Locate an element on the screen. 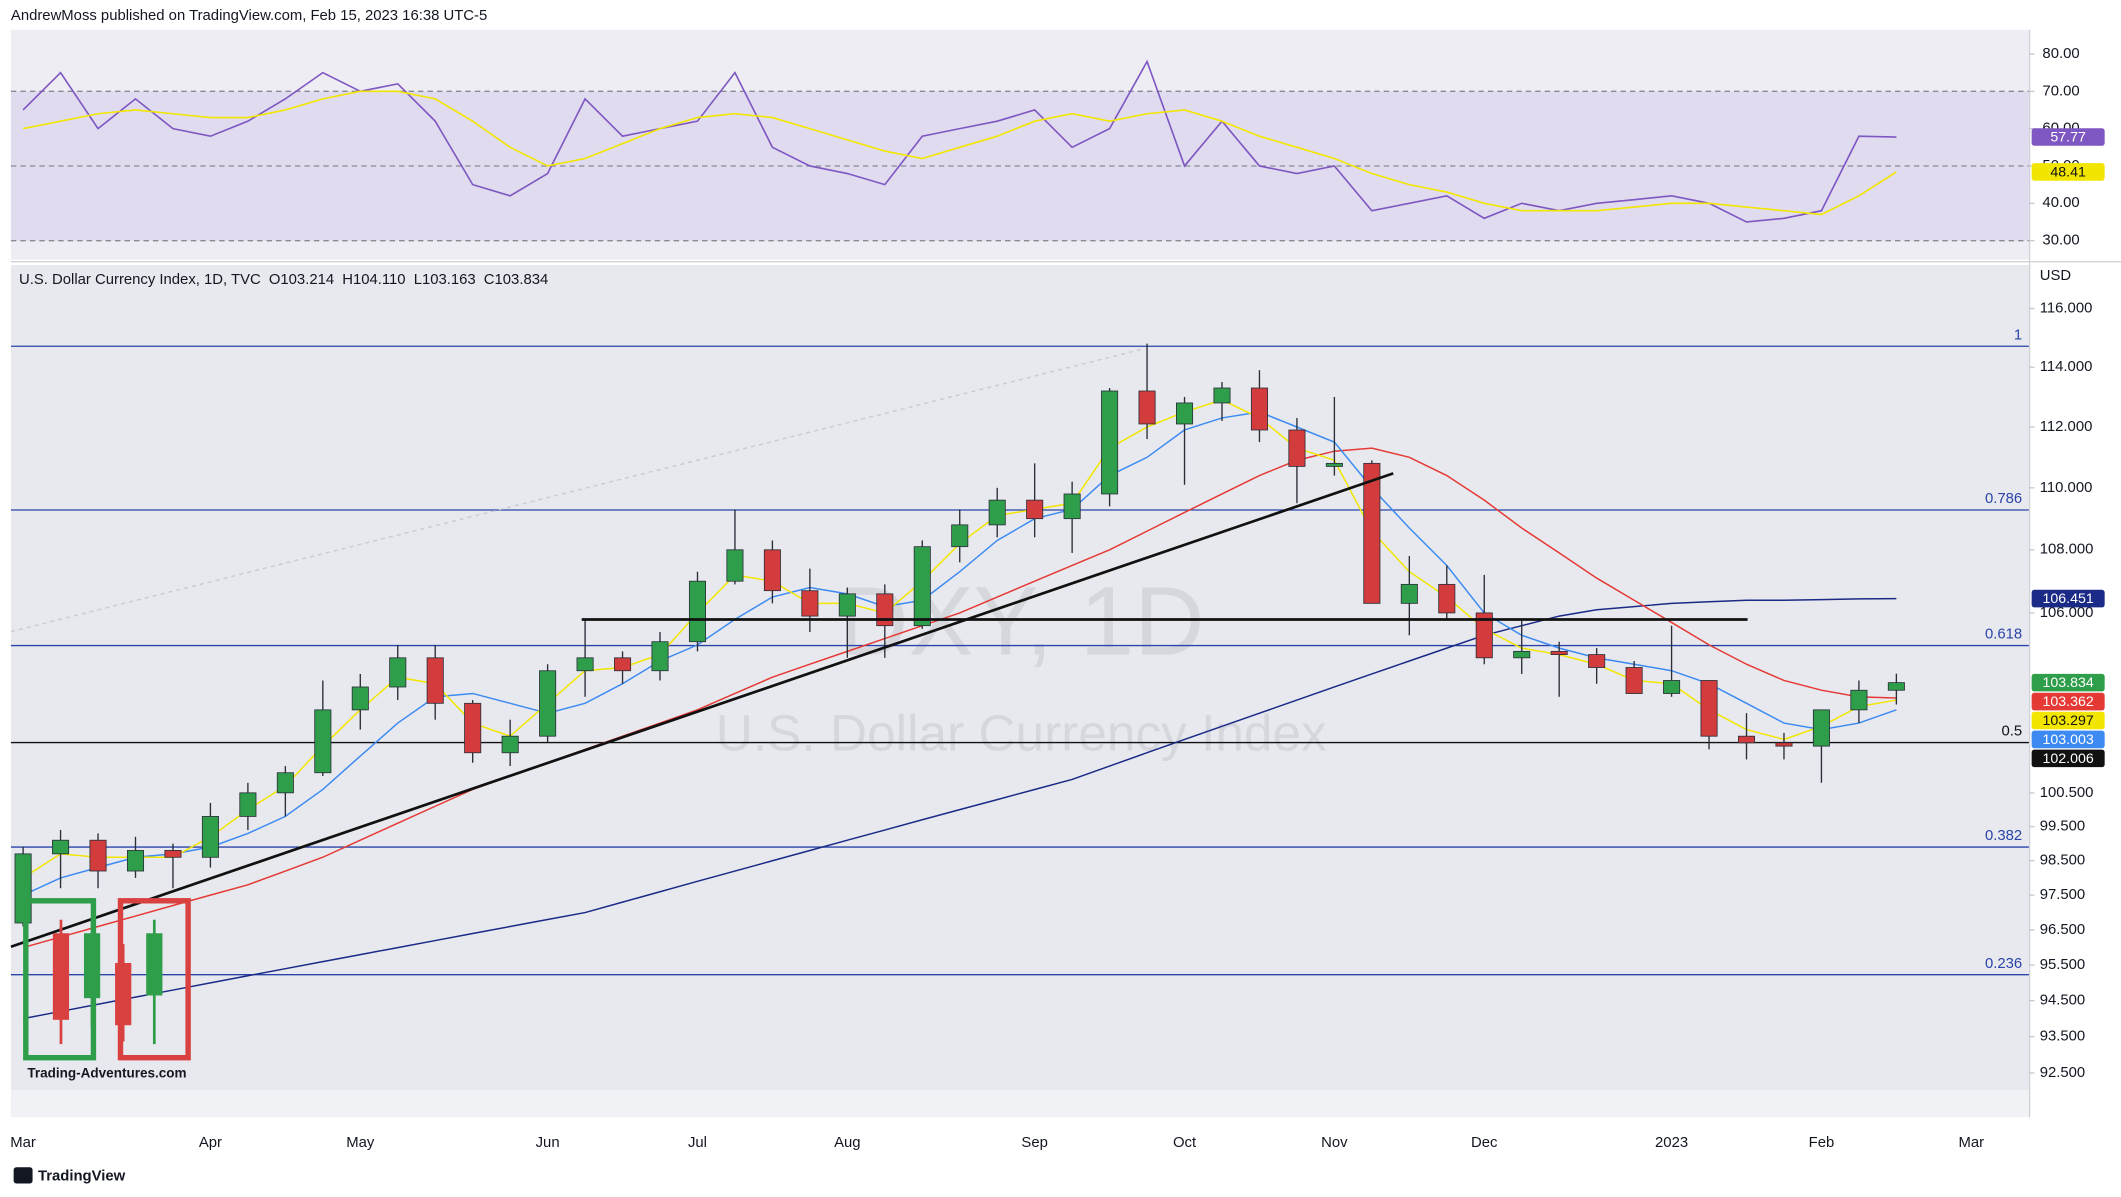 Image resolution: width=2121 pixels, height=1197 pixels. y-tick-label: 40.00 is located at coordinates (2060, 203).